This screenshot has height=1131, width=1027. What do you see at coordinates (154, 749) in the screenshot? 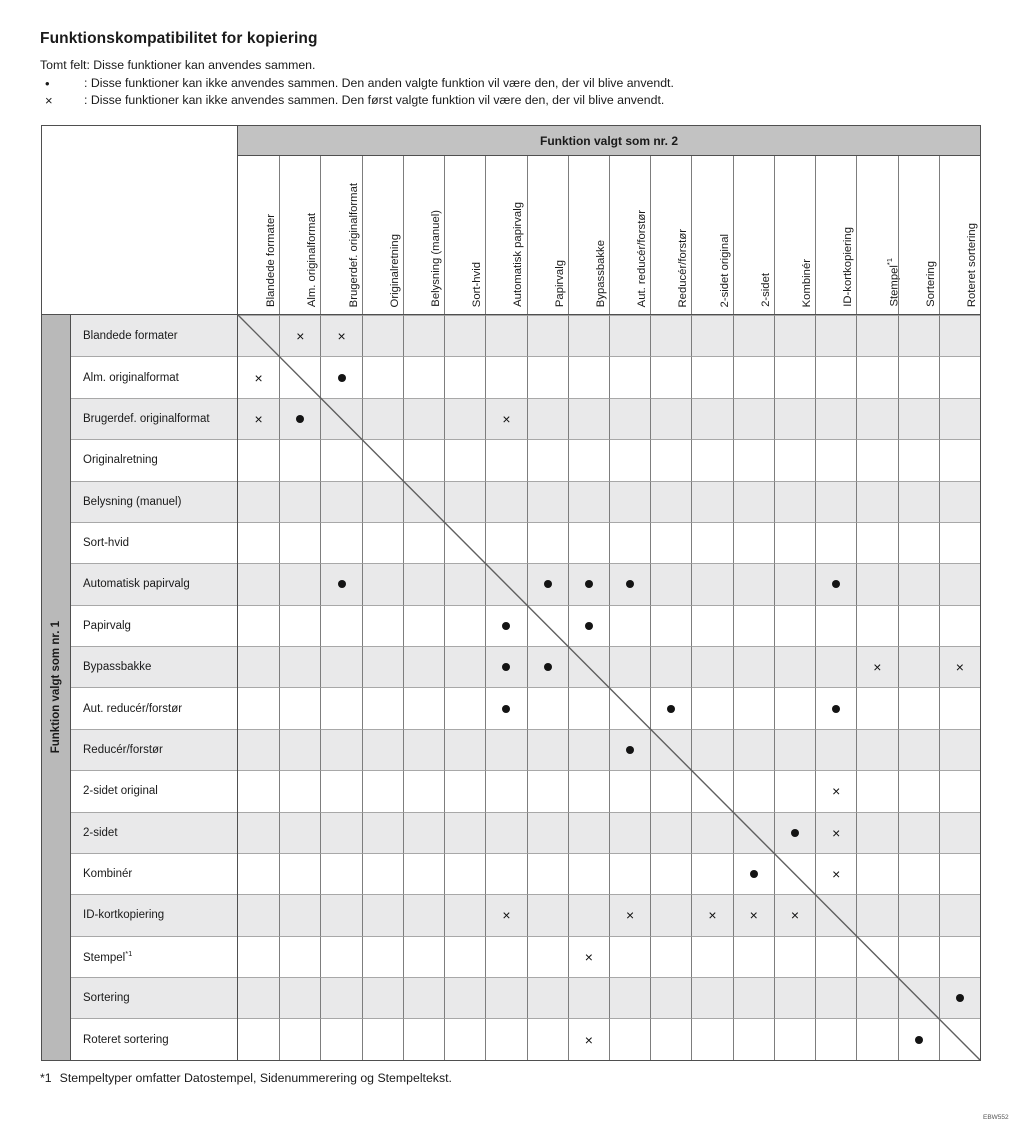
I see `row-label: Reducér/forstør` at bounding box center [154, 749].